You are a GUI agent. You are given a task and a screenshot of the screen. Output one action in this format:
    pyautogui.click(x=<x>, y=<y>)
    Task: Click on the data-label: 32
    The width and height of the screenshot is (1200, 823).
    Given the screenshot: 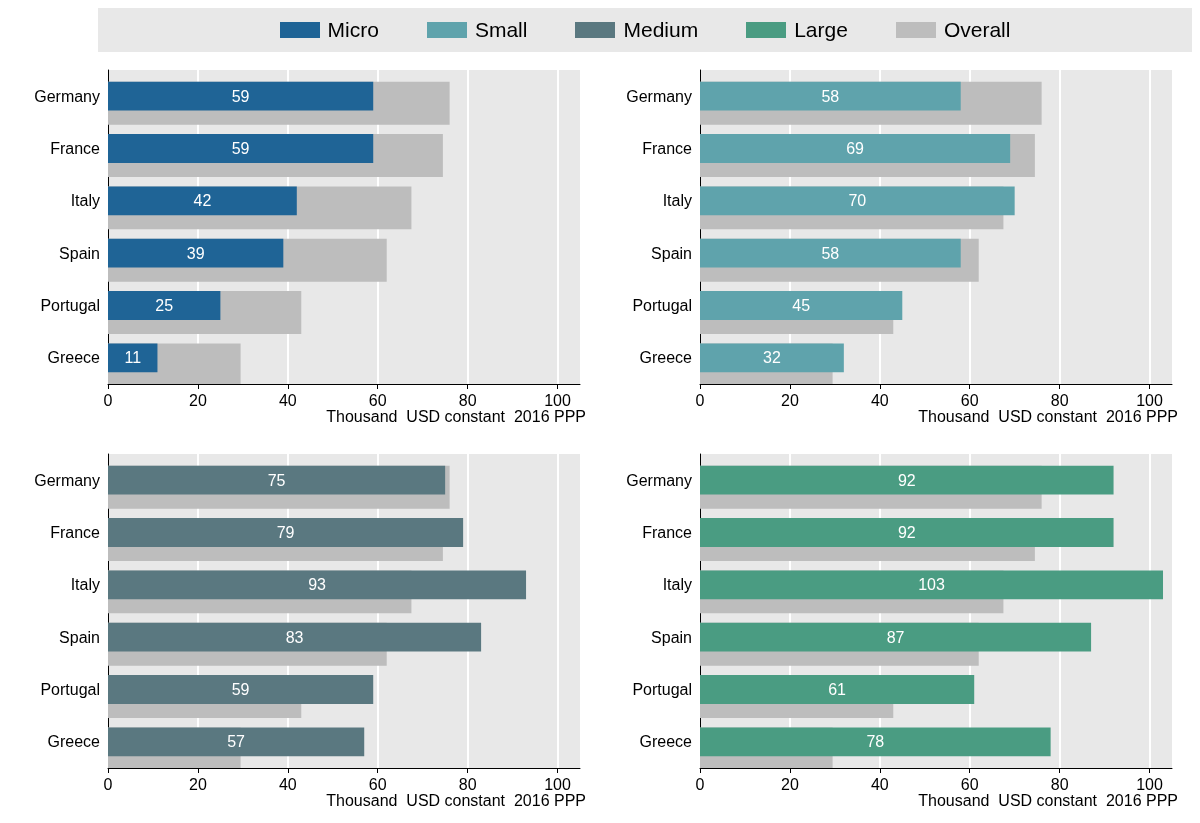 What is the action you would take?
    pyautogui.click(x=772, y=358)
    